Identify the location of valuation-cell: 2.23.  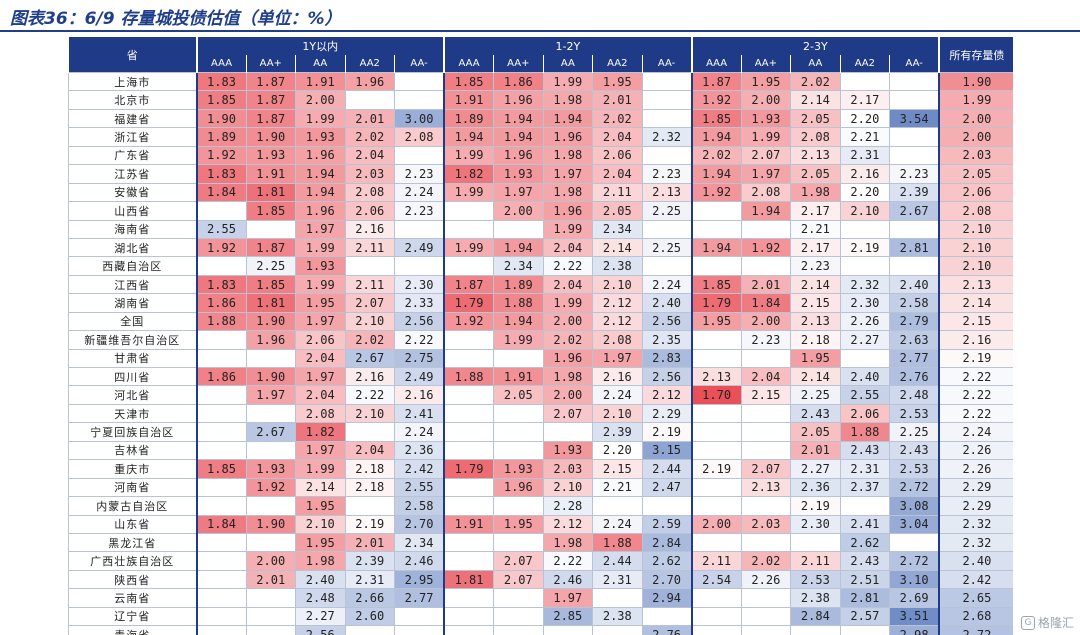
(419, 211).